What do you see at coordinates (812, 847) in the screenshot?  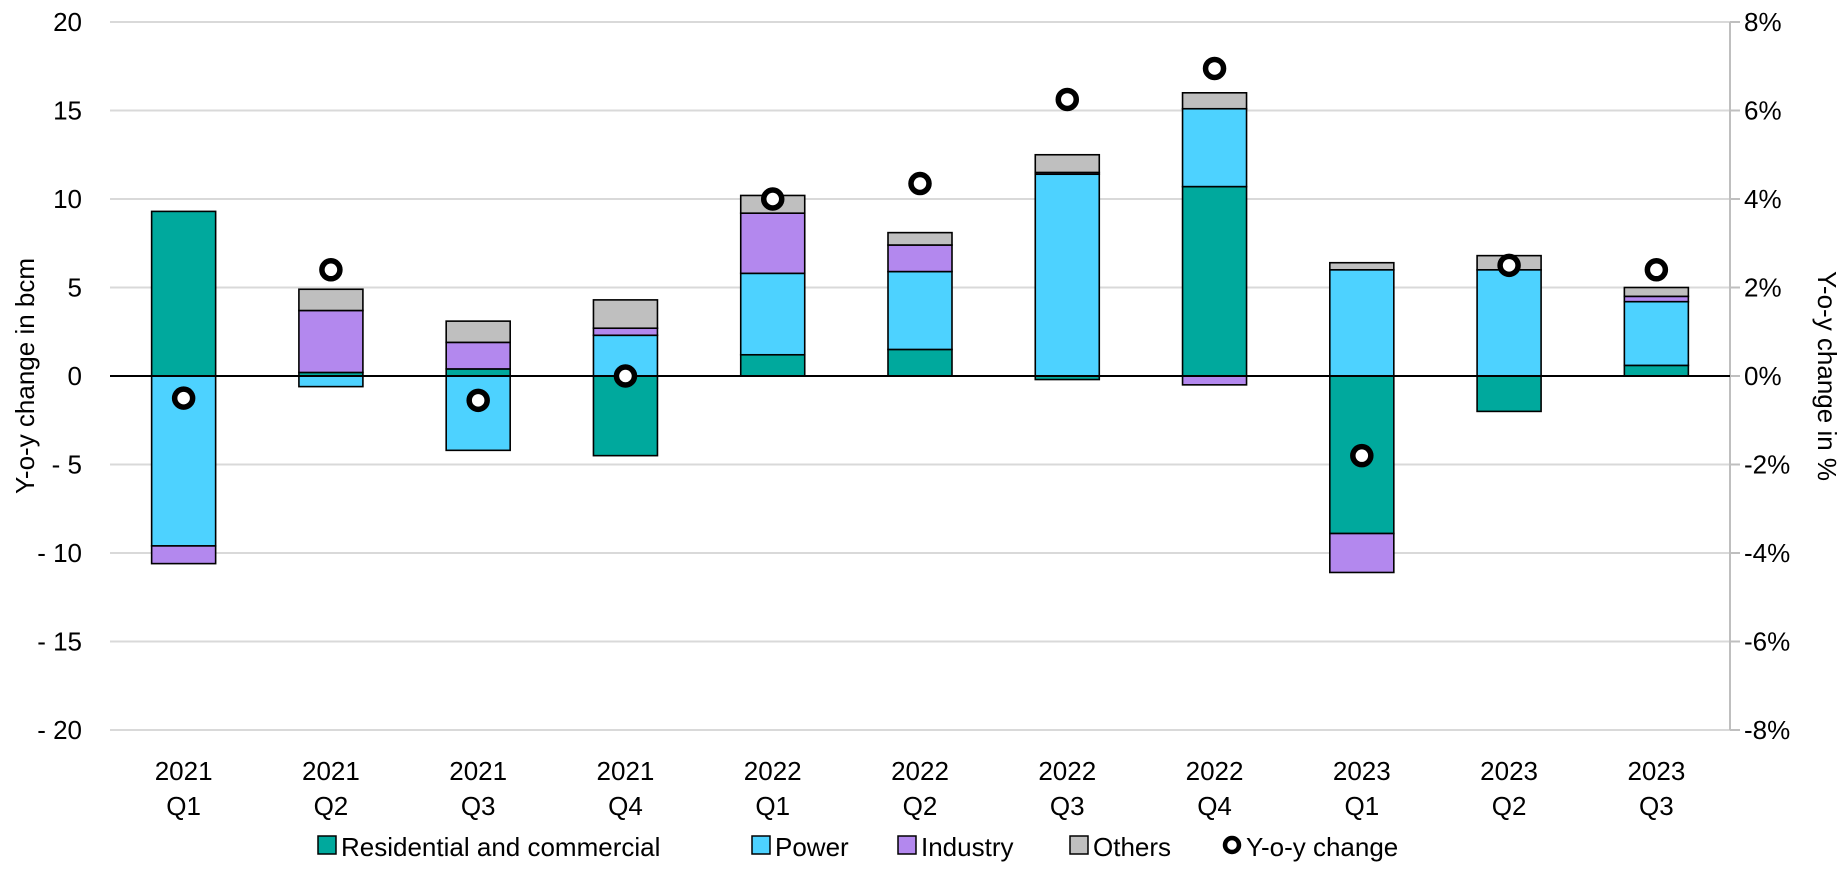 I see `legend-label: Power` at bounding box center [812, 847].